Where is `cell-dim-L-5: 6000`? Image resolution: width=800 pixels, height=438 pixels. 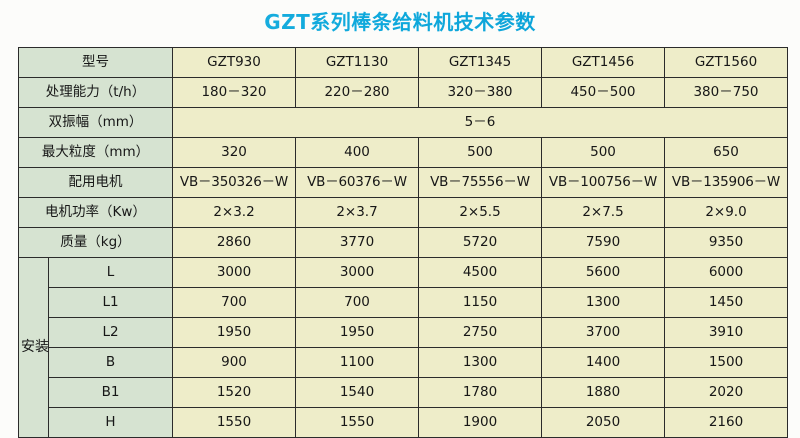 cell-dim-L-5: 6000 is located at coordinates (726, 272).